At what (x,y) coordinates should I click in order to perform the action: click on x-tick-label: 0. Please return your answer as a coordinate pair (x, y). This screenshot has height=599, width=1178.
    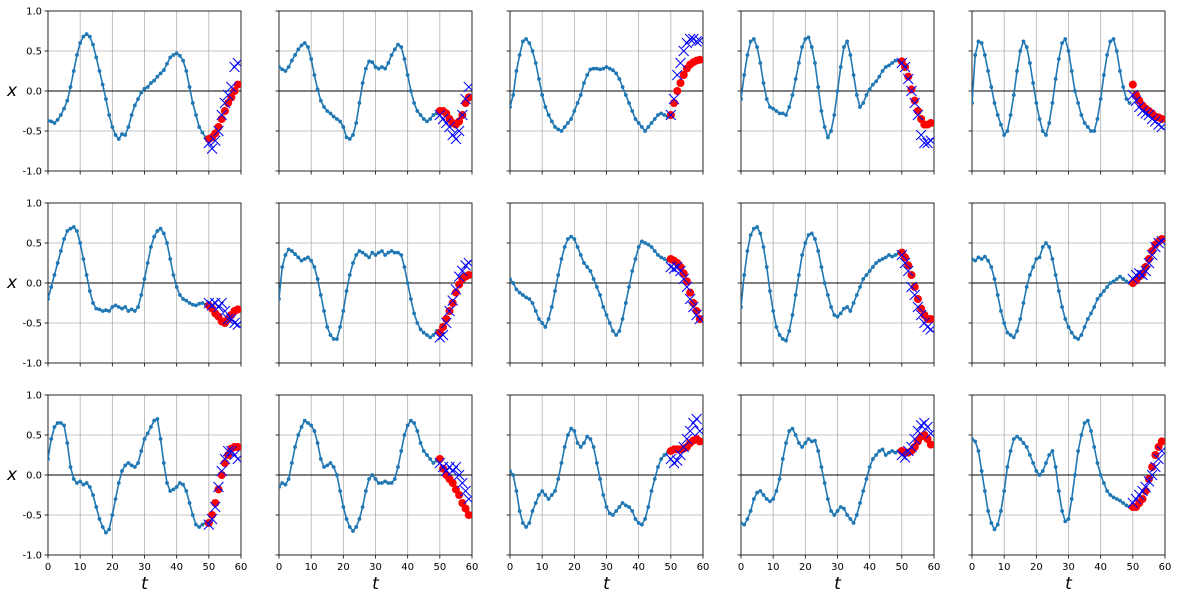
    Looking at the image, I should click on (741, 567).